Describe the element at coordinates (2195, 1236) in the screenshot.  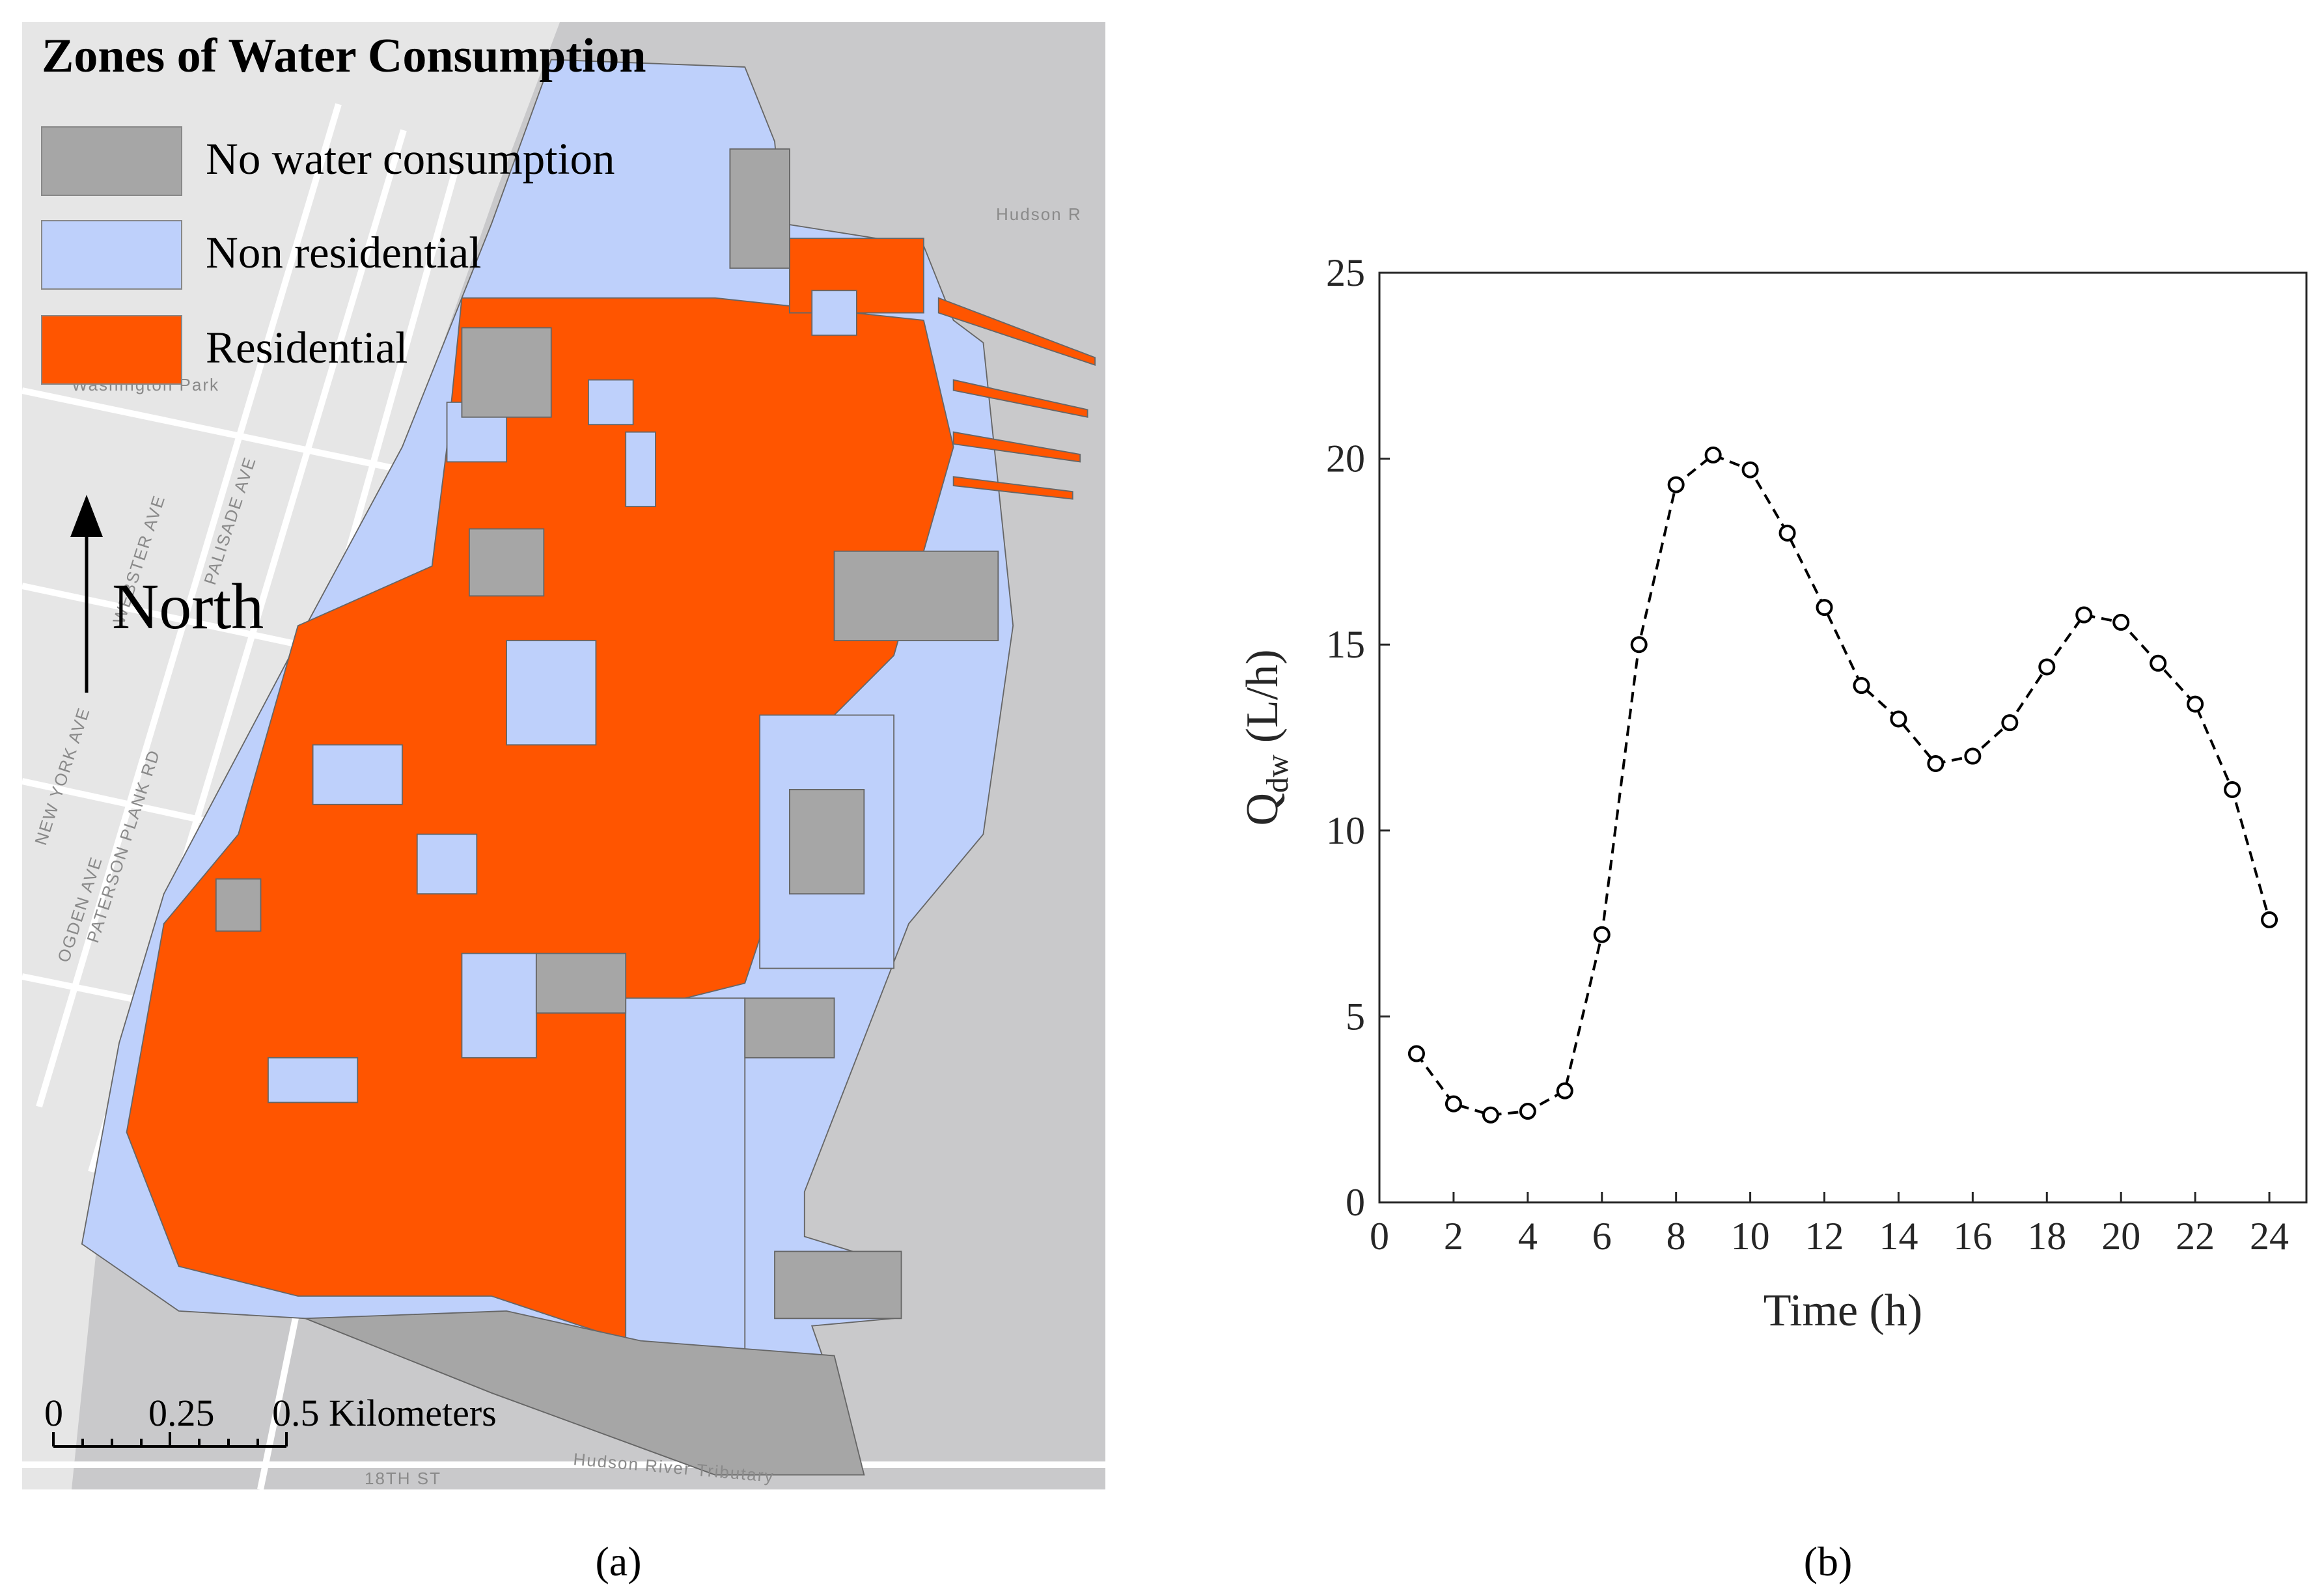
I see `x-tick-label: 22` at that location.